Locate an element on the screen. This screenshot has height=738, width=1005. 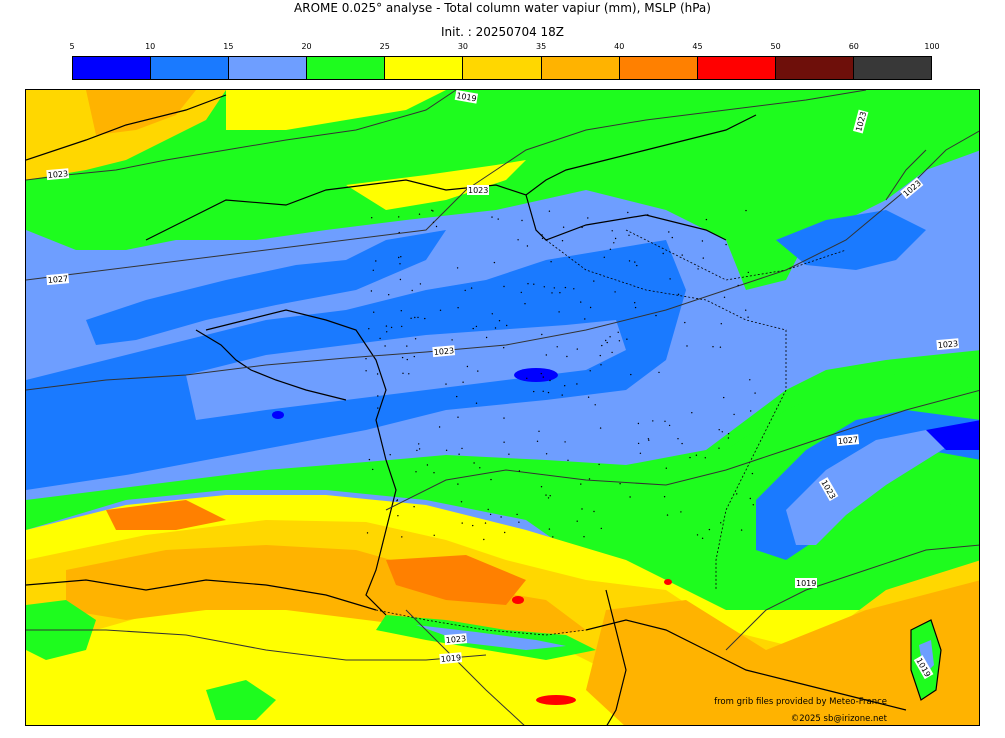
moisture-alps-darkblue is located at coordinates (952, 435).